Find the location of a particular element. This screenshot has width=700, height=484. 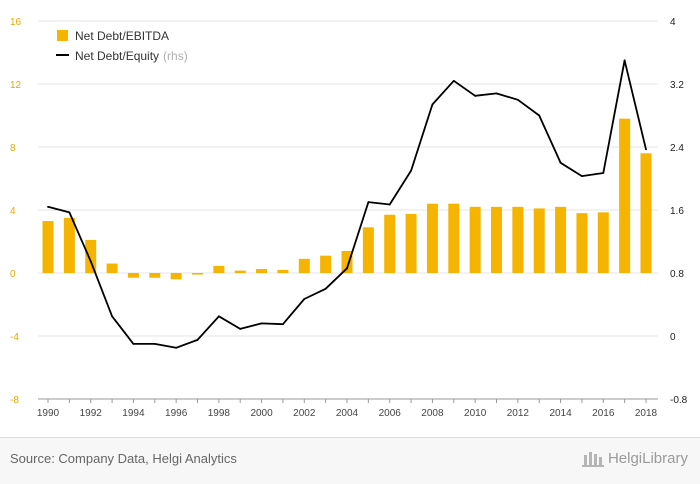

legend-rhs-note: (rhs) is located at coordinates (175, 56).